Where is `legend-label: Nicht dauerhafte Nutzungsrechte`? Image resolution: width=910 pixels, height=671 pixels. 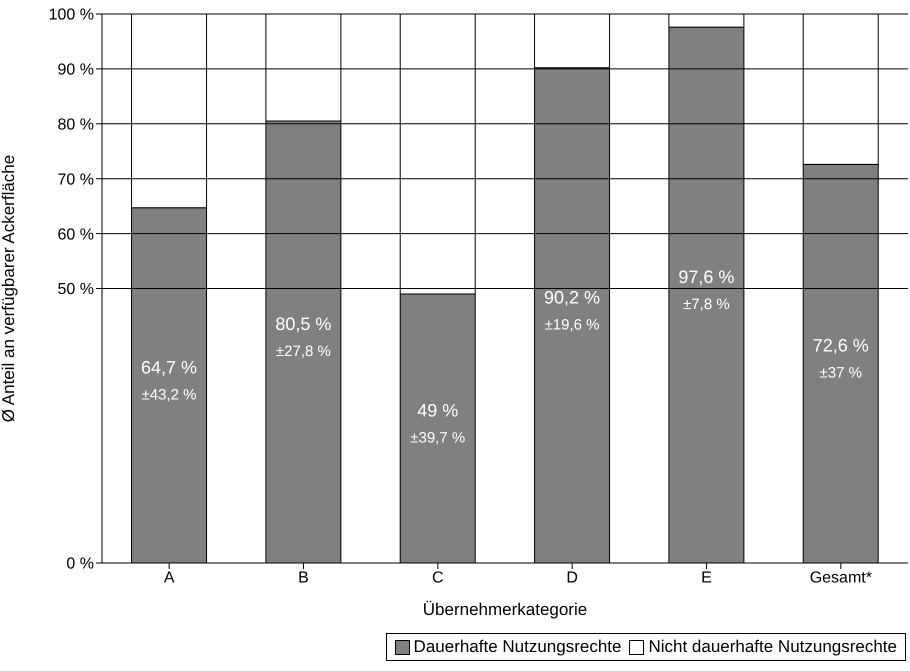 legend-label: Nicht dauerhafte Nutzungsrechte is located at coordinates (772, 647).